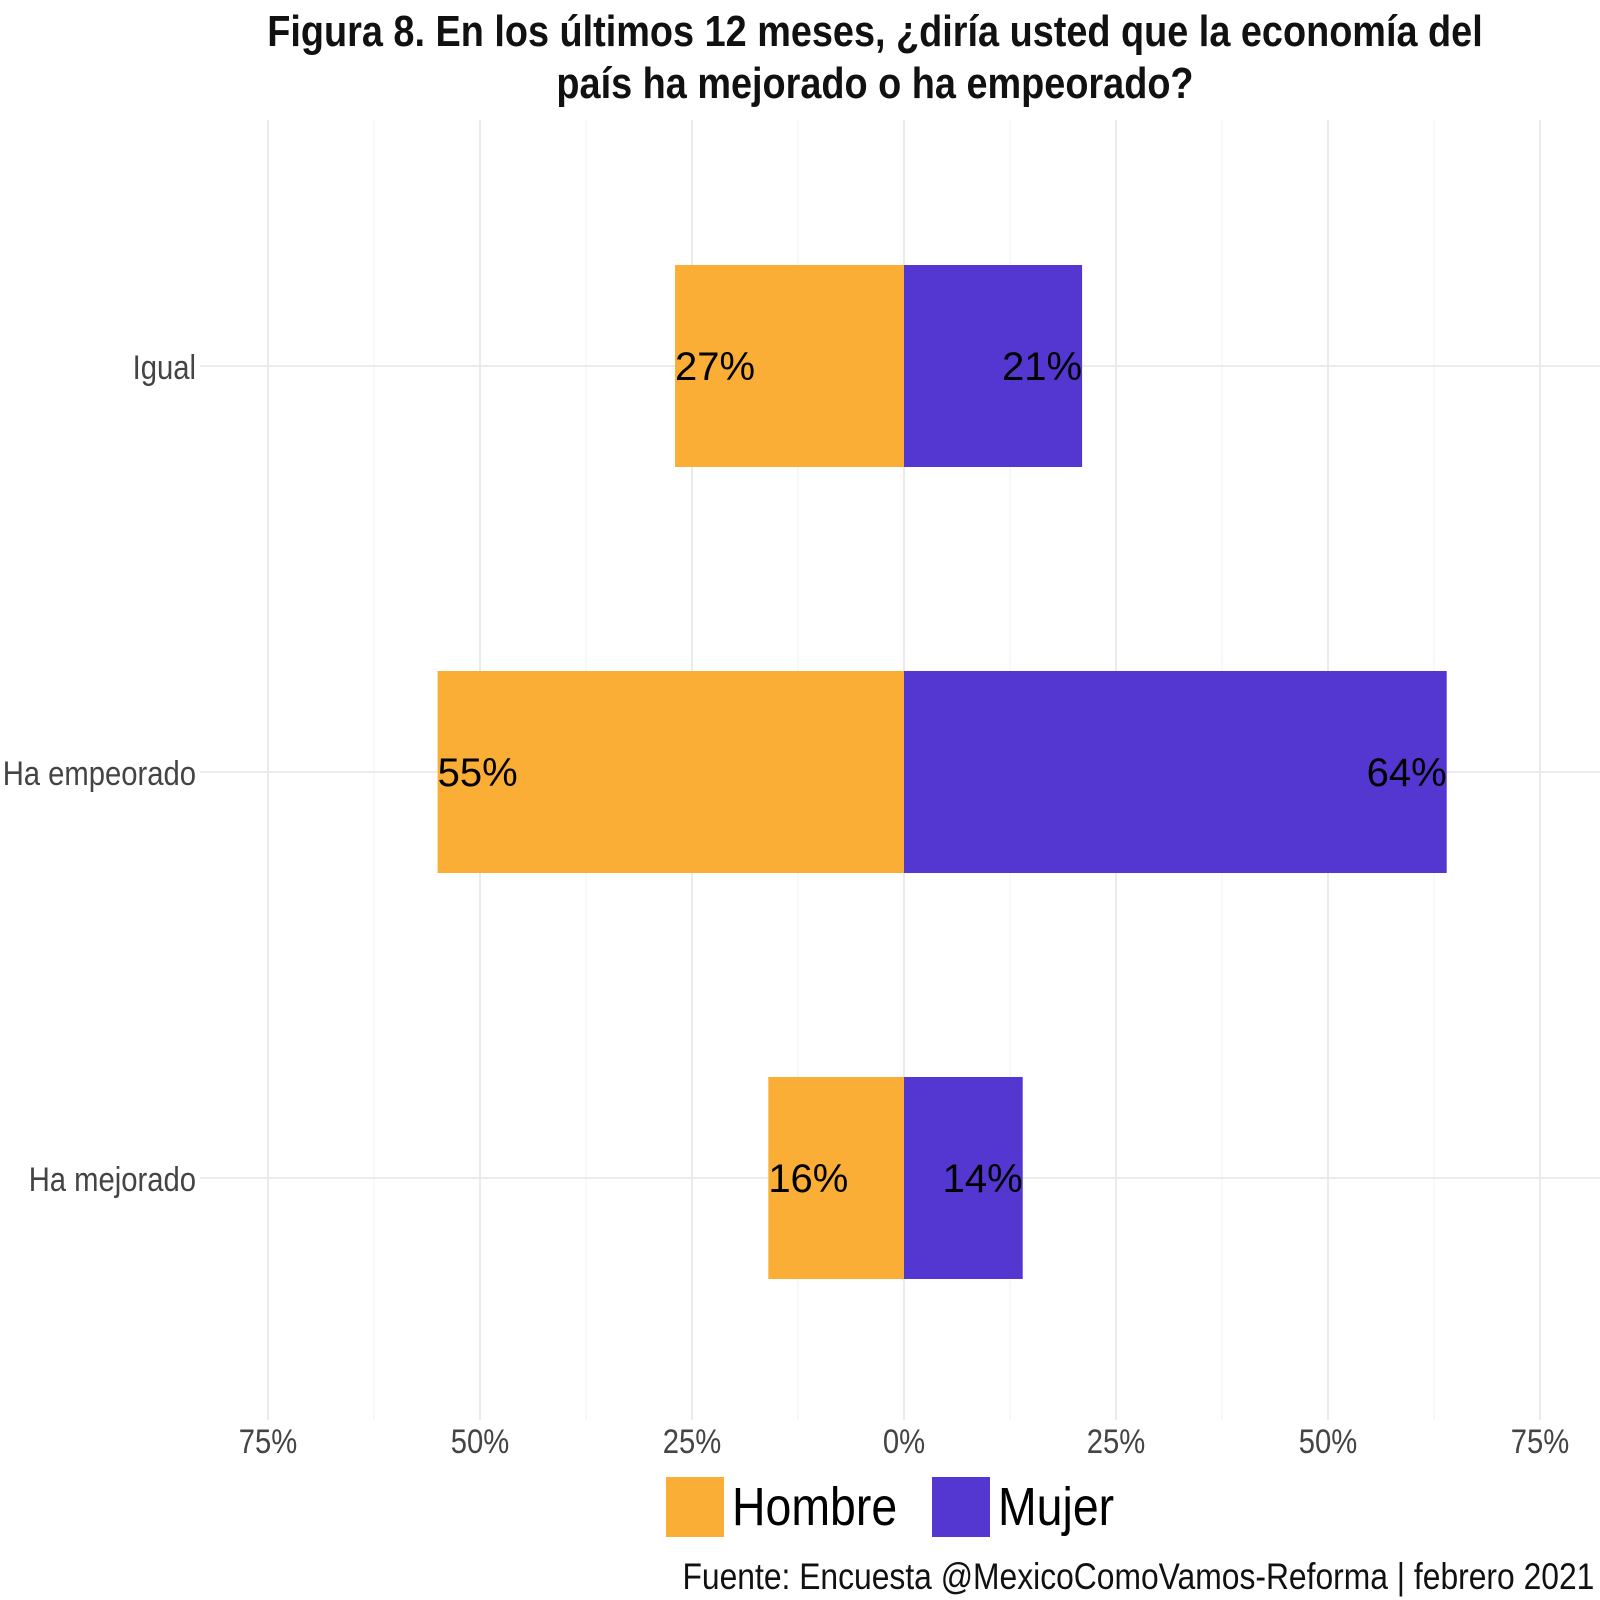 The height and width of the screenshot is (1600, 1600). Describe the element at coordinates (715, 367) in the screenshot. I see `data-label-hombre-1: 27%` at that location.